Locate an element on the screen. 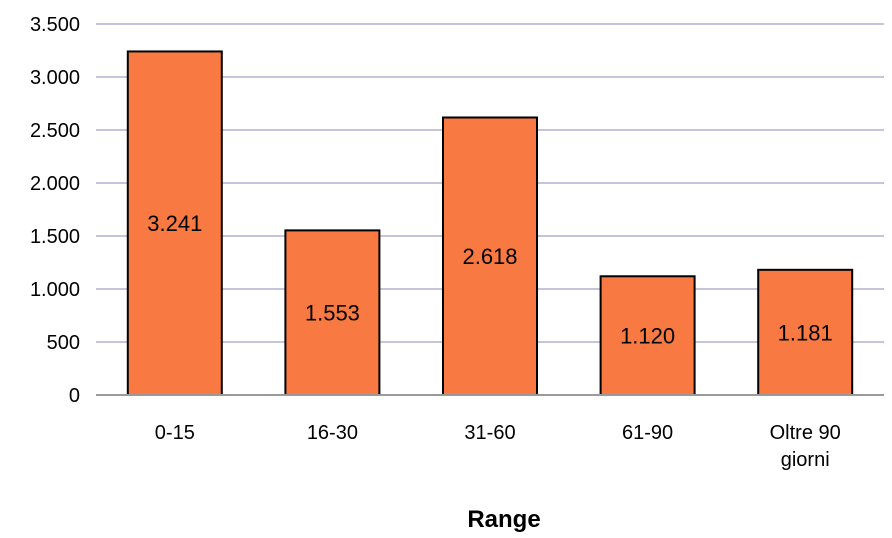  x-tick-label: 31-60 is located at coordinates (489, 433).